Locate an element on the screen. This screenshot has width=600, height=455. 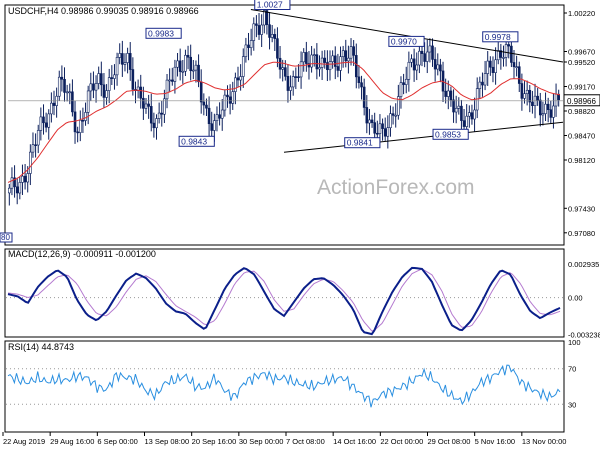
left-edge-label-box is located at coordinates (6, 237).